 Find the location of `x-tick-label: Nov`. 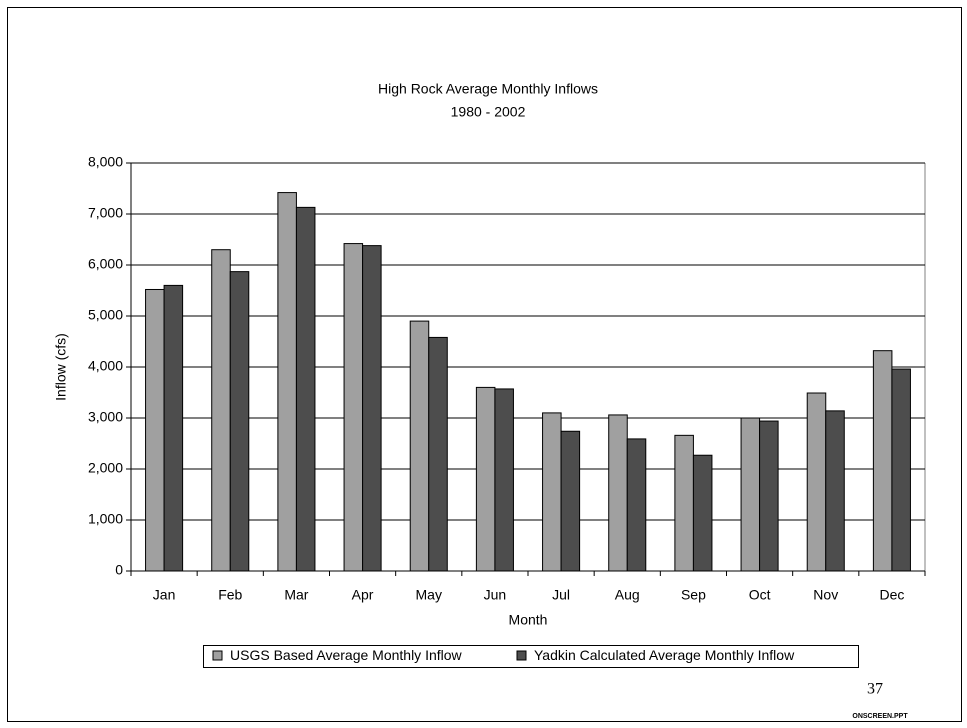

x-tick-label: Nov is located at coordinates (825, 595).